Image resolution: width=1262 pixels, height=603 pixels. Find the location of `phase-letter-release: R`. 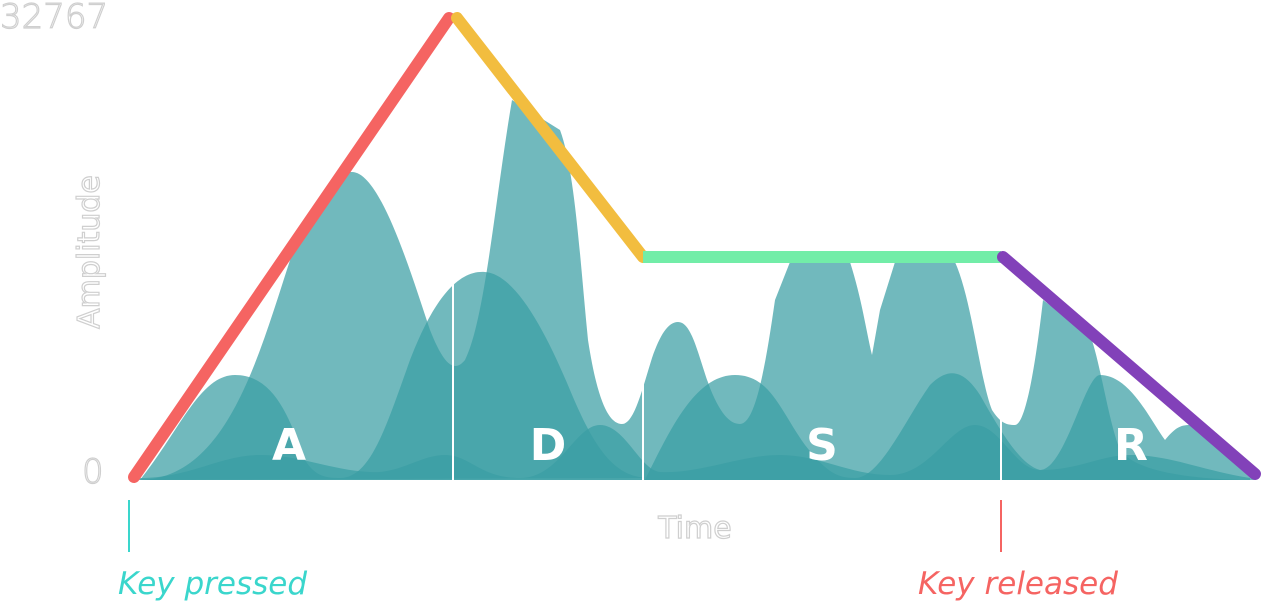

phase-letter-release: R is located at coordinates (1131, 445).